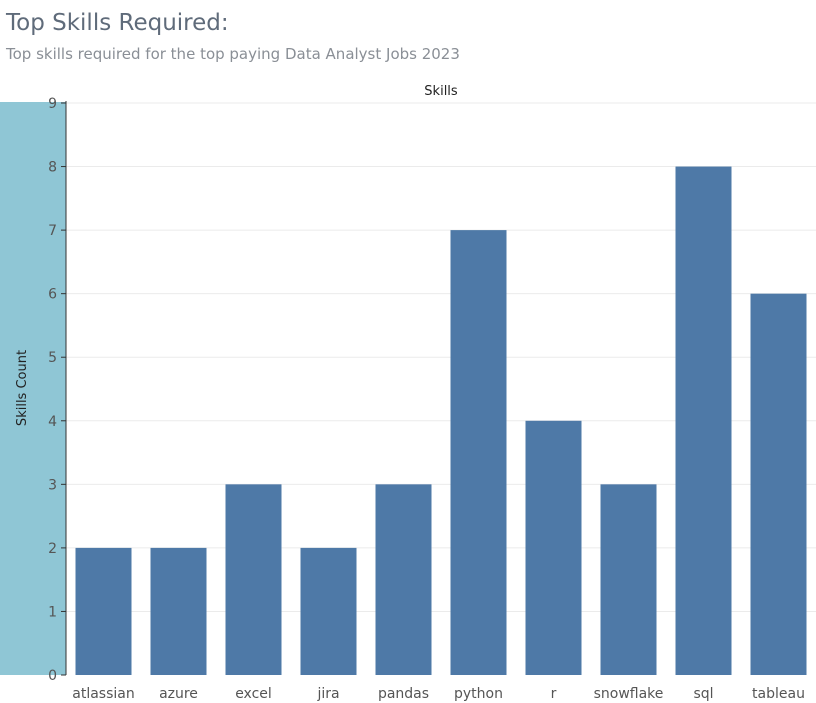 This screenshot has height=703, width=816. I want to click on y-tick-label: 2, so click(52, 549).